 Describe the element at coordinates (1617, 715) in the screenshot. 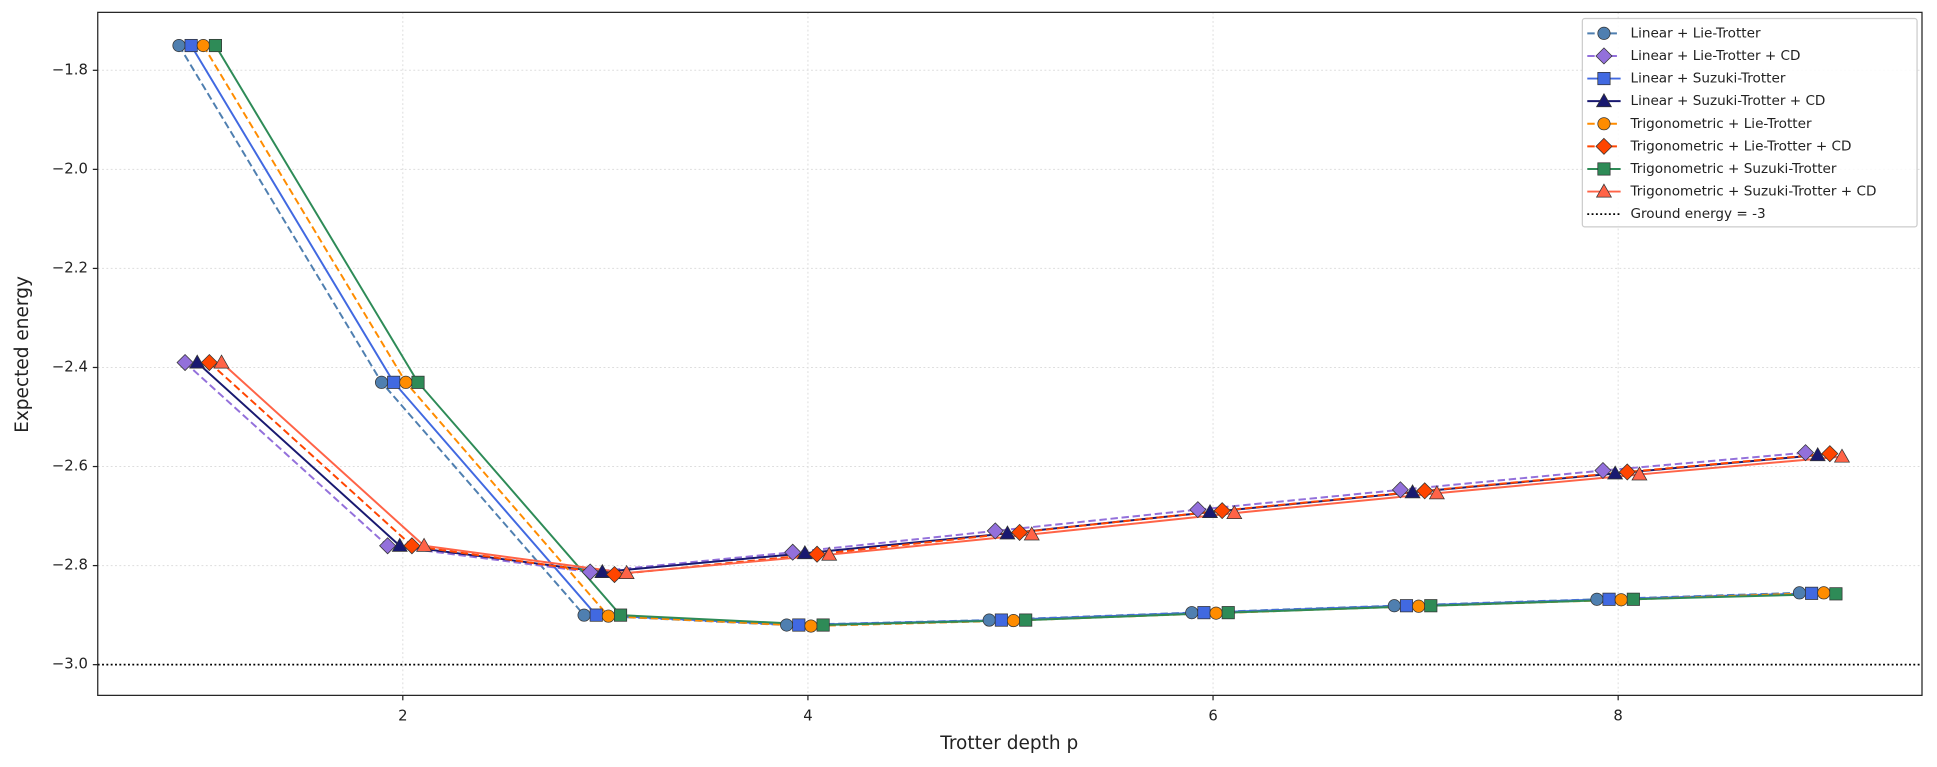

I see `x-tick-label: 8` at that location.